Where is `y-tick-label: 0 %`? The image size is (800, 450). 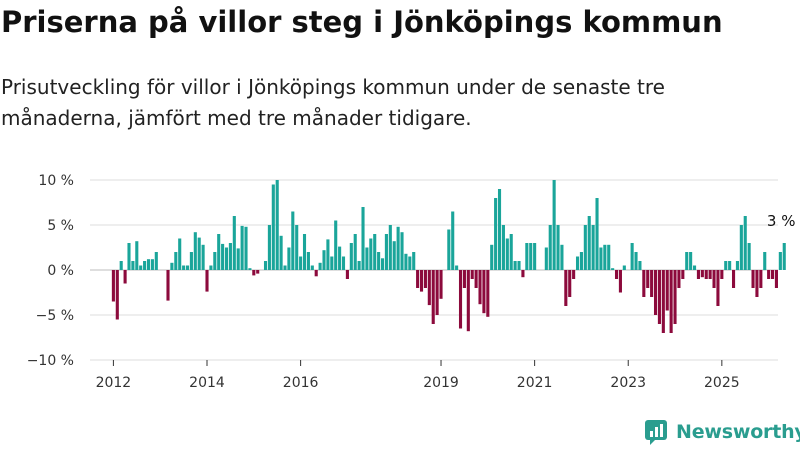
y-tick-label: 0 % is located at coordinates (60, 271).